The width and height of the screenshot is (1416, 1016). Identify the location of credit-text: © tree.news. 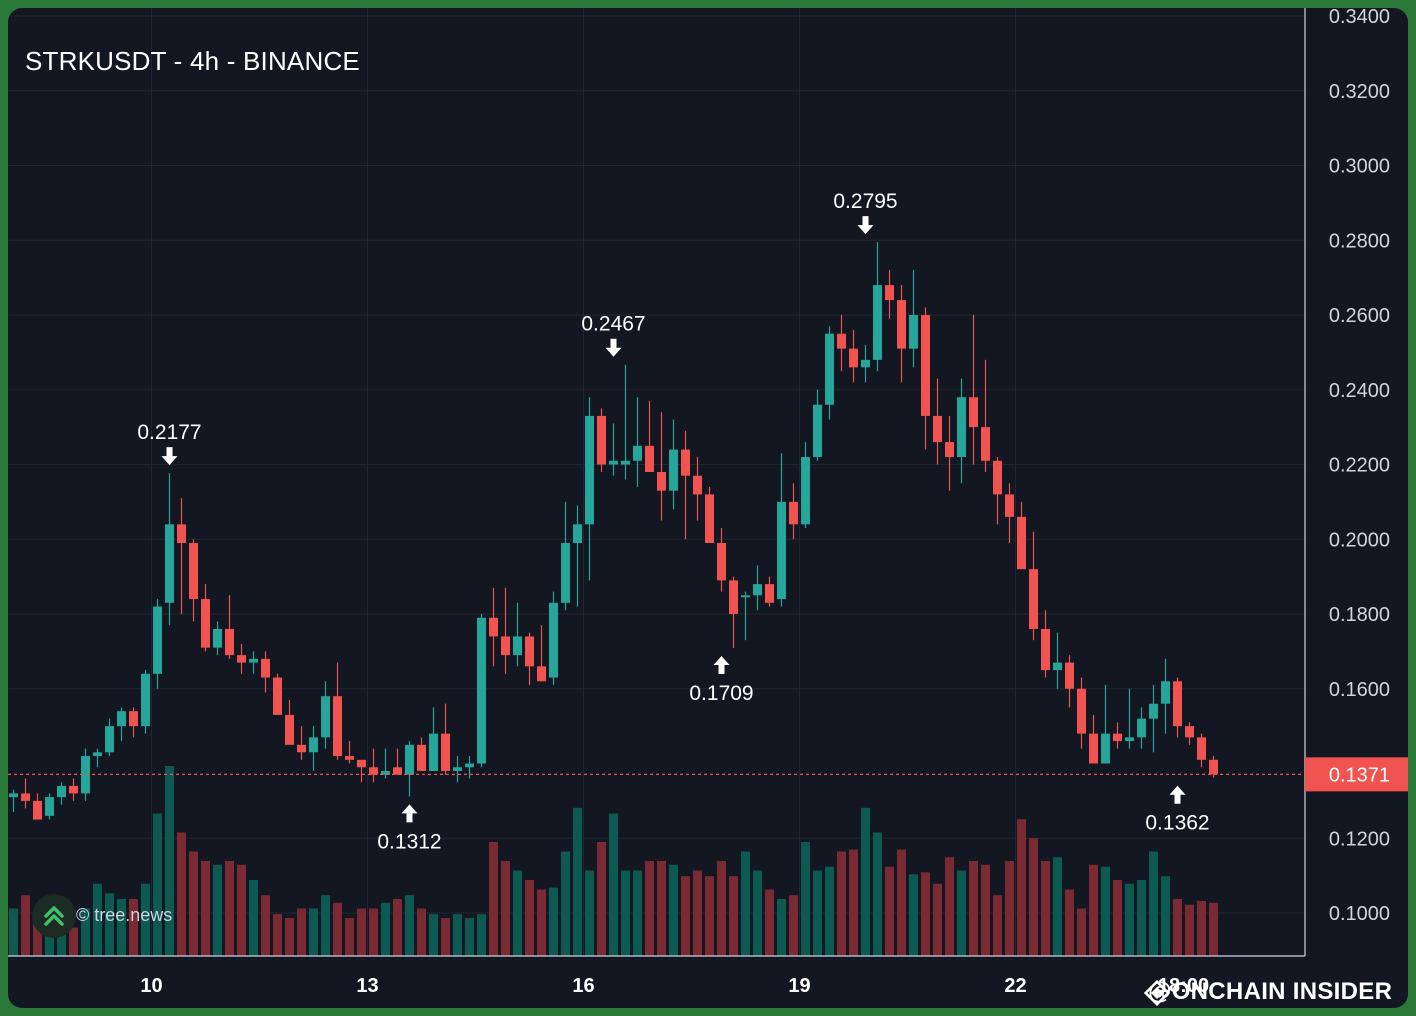
(124, 915).